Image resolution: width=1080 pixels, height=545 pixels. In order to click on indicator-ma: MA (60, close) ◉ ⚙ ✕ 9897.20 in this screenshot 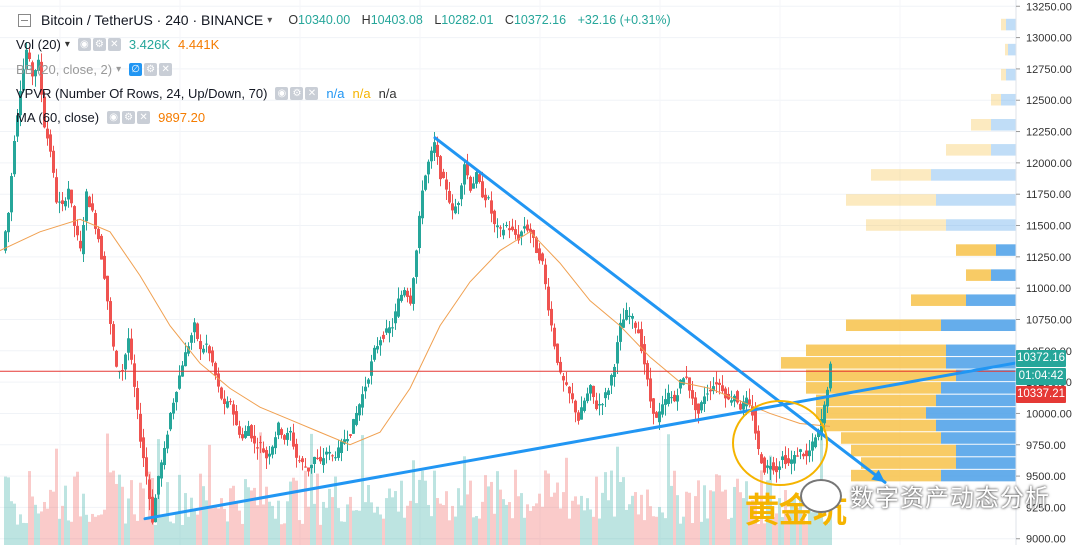, I will do `click(114, 117)`.